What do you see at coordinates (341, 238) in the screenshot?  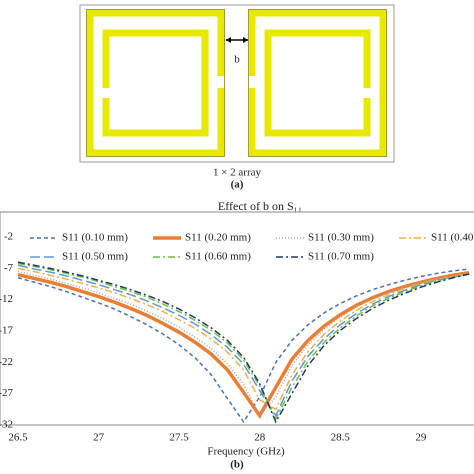 I see `legend-label: S11 (0.30 mm)` at bounding box center [341, 238].